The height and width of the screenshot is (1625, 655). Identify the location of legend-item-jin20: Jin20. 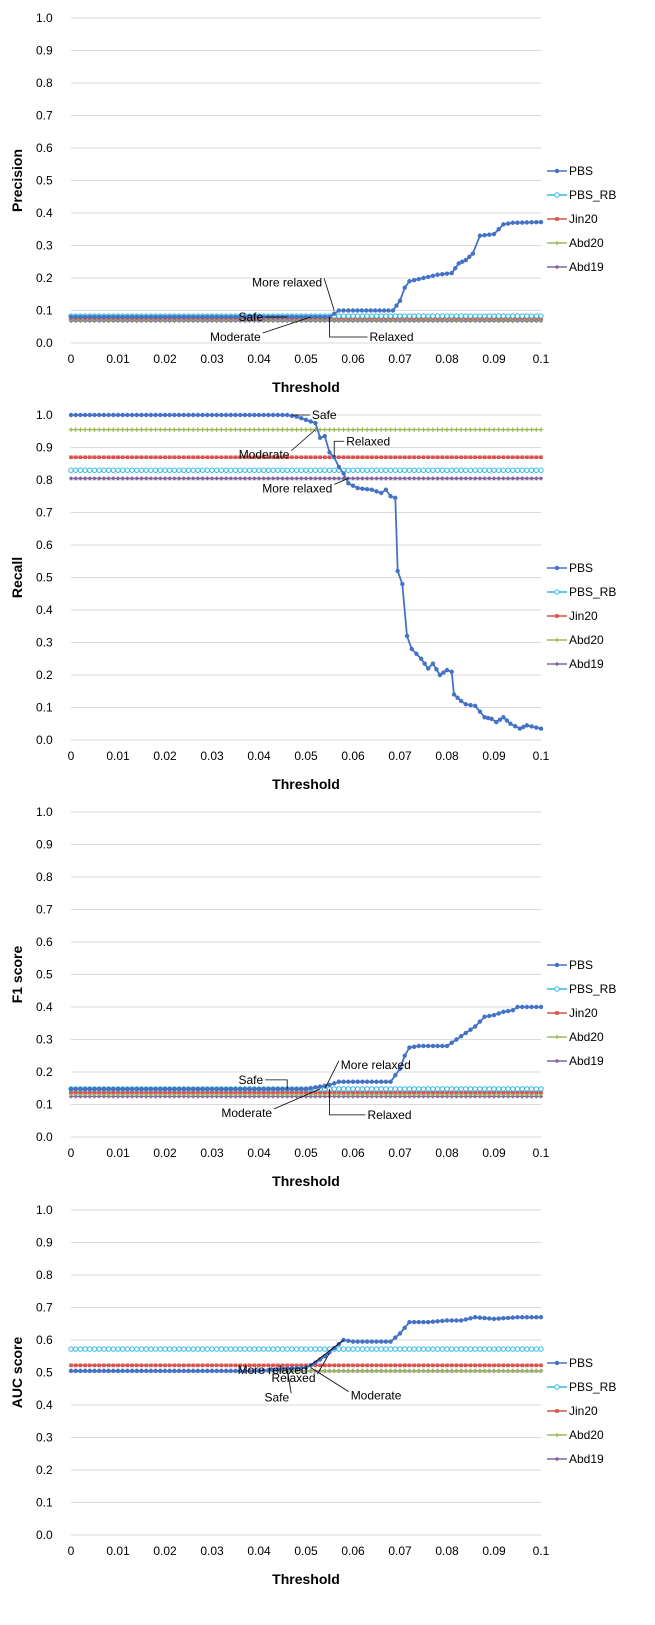
(572, 616).